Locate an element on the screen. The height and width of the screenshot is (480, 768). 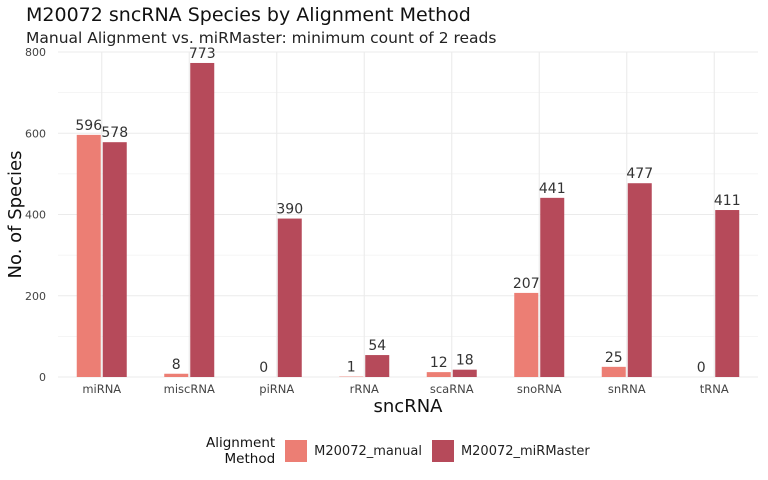
data-label: 578 is located at coordinates (114, 133).